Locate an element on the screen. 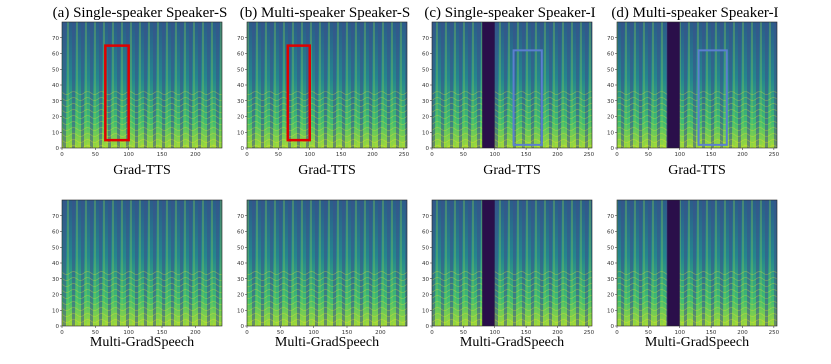  panel-title: (b) Multi-speaker Speaker-S is located at coordinates (325, 13).